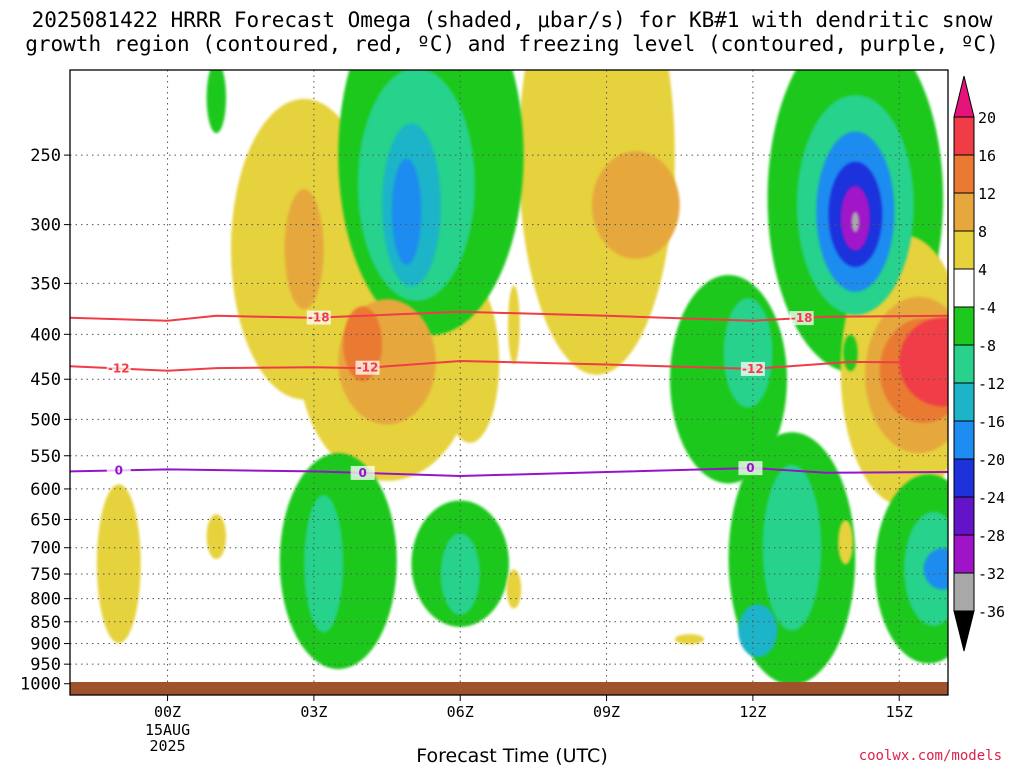 The width and height of the screenshot is (1024, 768). I want to click on x-tick-label: 06Z, so click(460, 712).